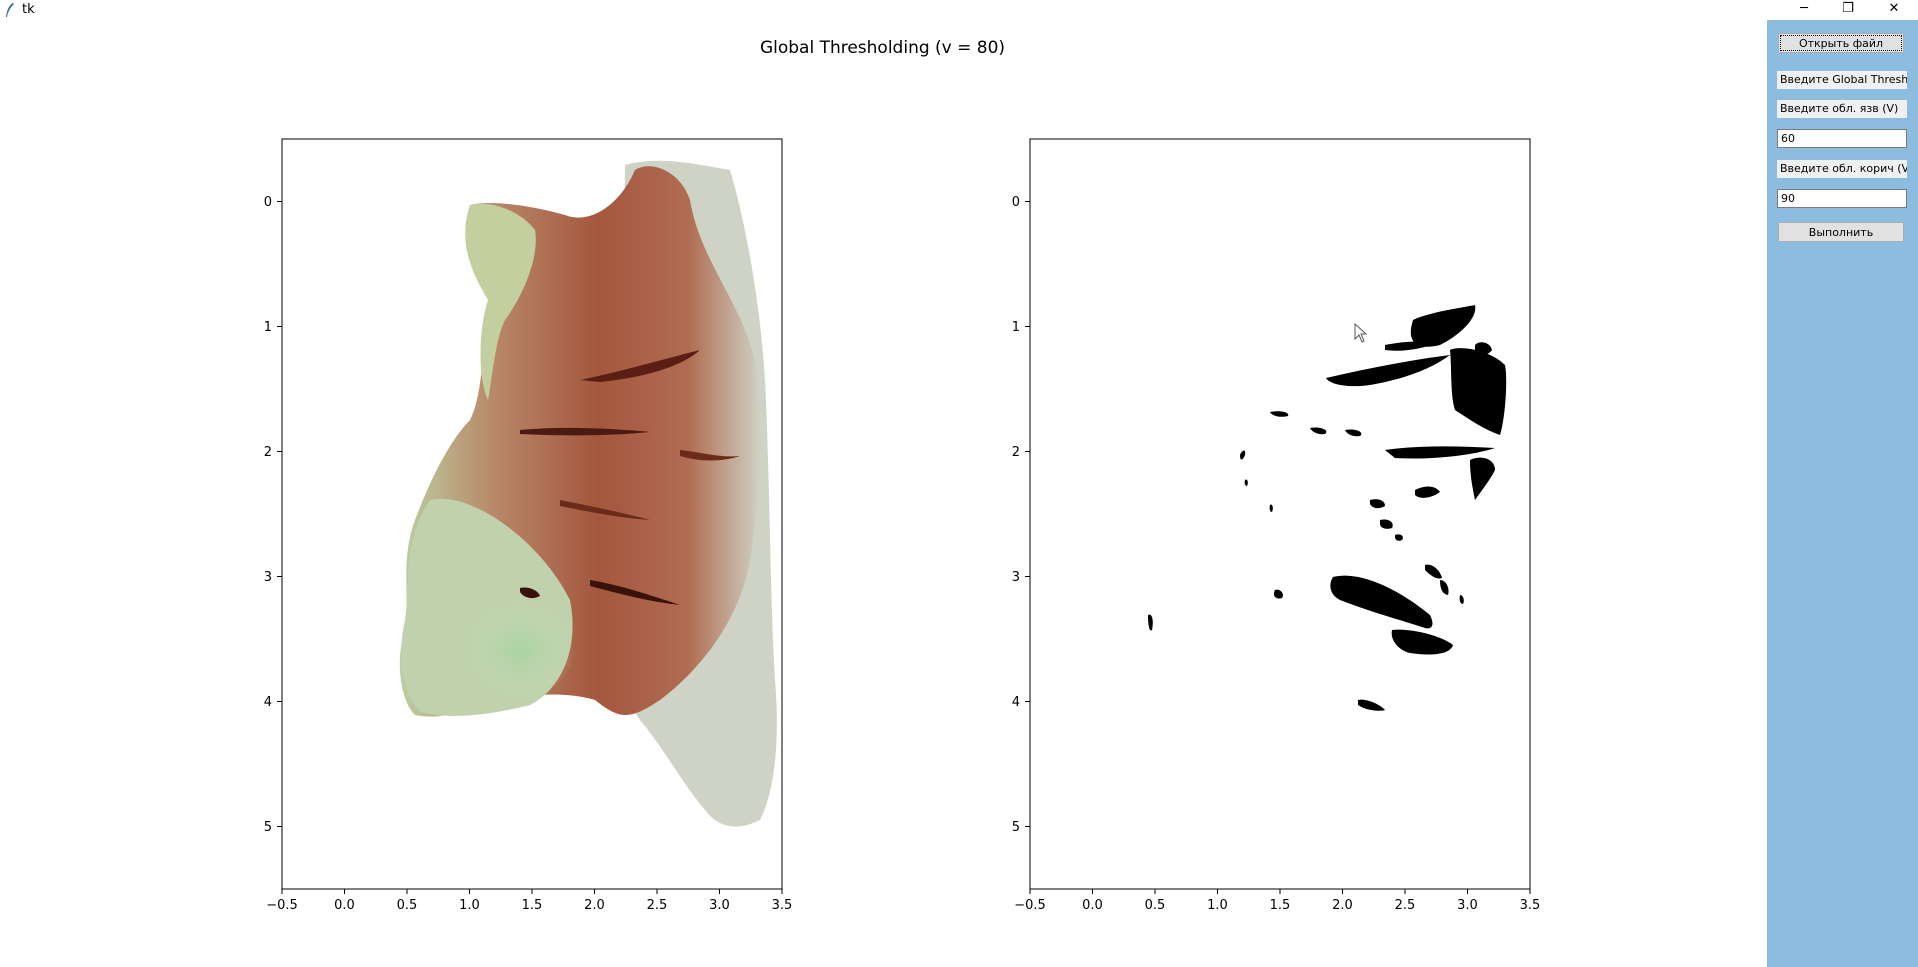  What do you see at coordinates (782, 905) in the screenshot?
I see `left-x-tick-label: 3.5` at bounding box center [782, 905].